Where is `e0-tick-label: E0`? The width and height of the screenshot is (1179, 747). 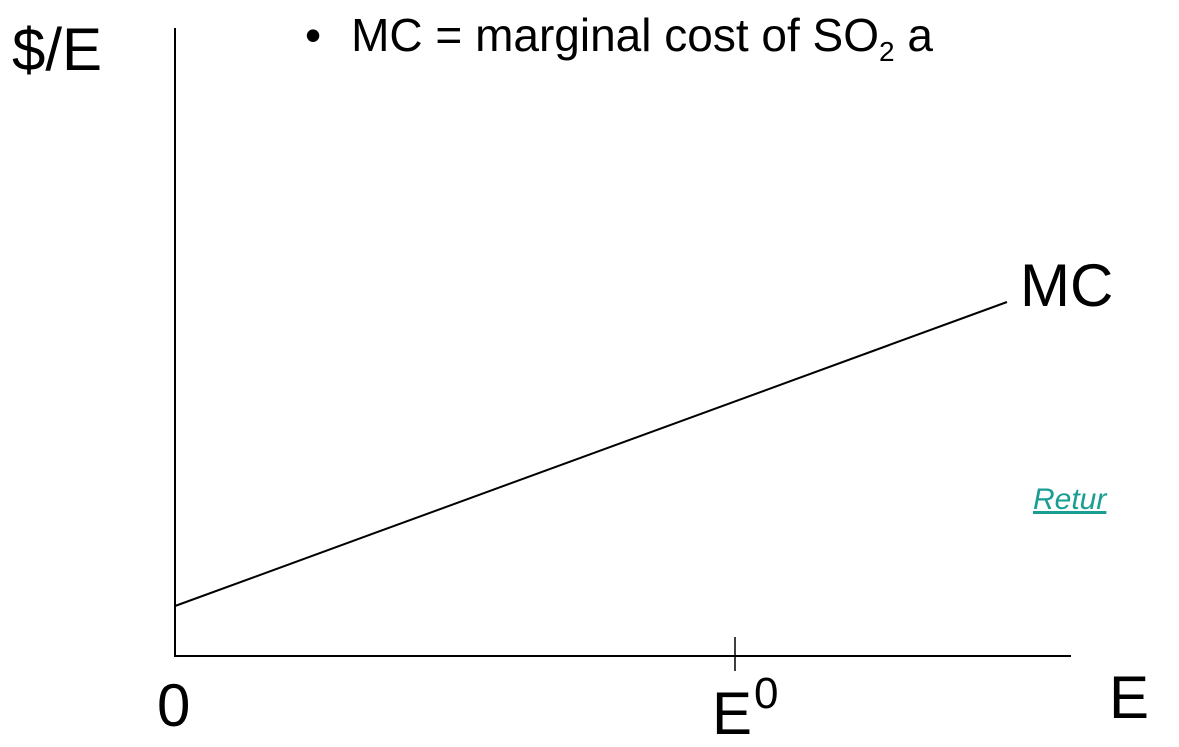
e0-tick-label: E0 is located at coordinates (745, 708).